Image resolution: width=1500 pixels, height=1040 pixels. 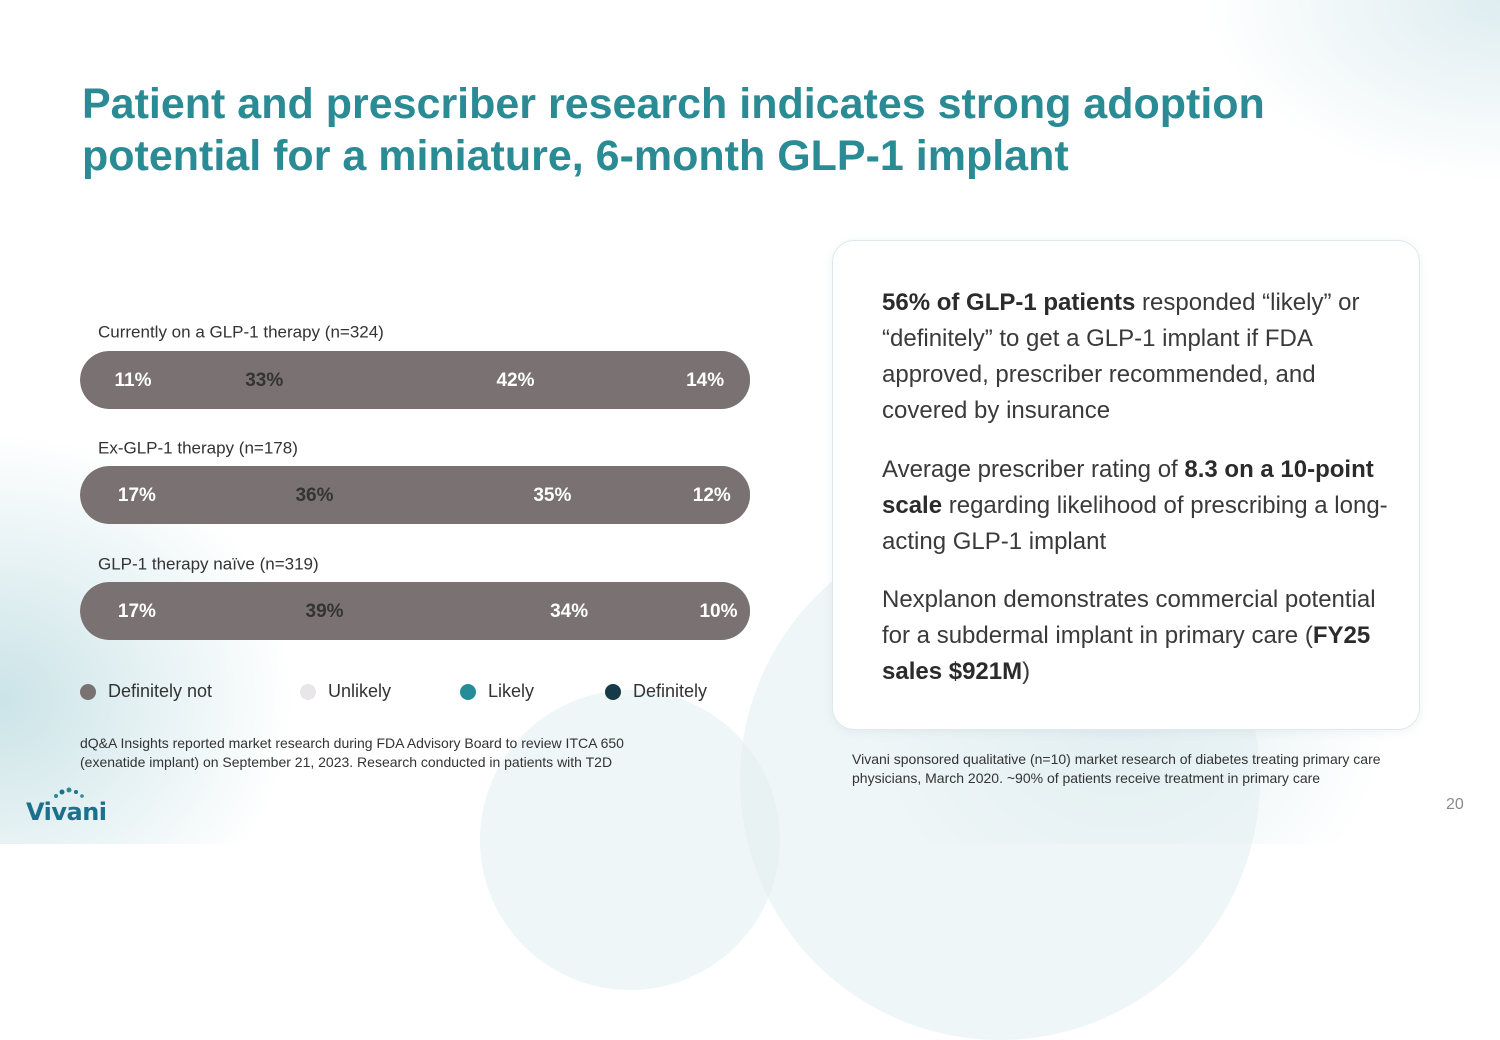 What do you see at coordinates (1009, 302) in the screenshot?
I see `finding-patients-bold: 56% of GLP-1 patients` at bounding box center [1009, 302].